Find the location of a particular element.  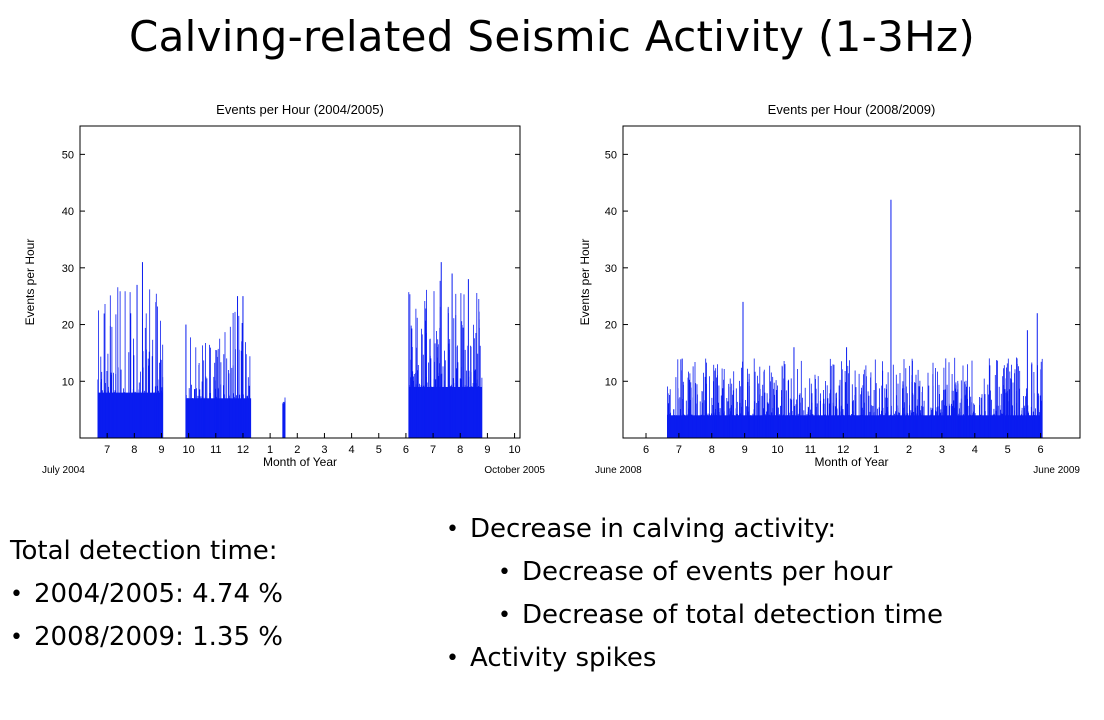

chart-title: Events per Hour (2008/2009) is located at coordinates (852, 109).